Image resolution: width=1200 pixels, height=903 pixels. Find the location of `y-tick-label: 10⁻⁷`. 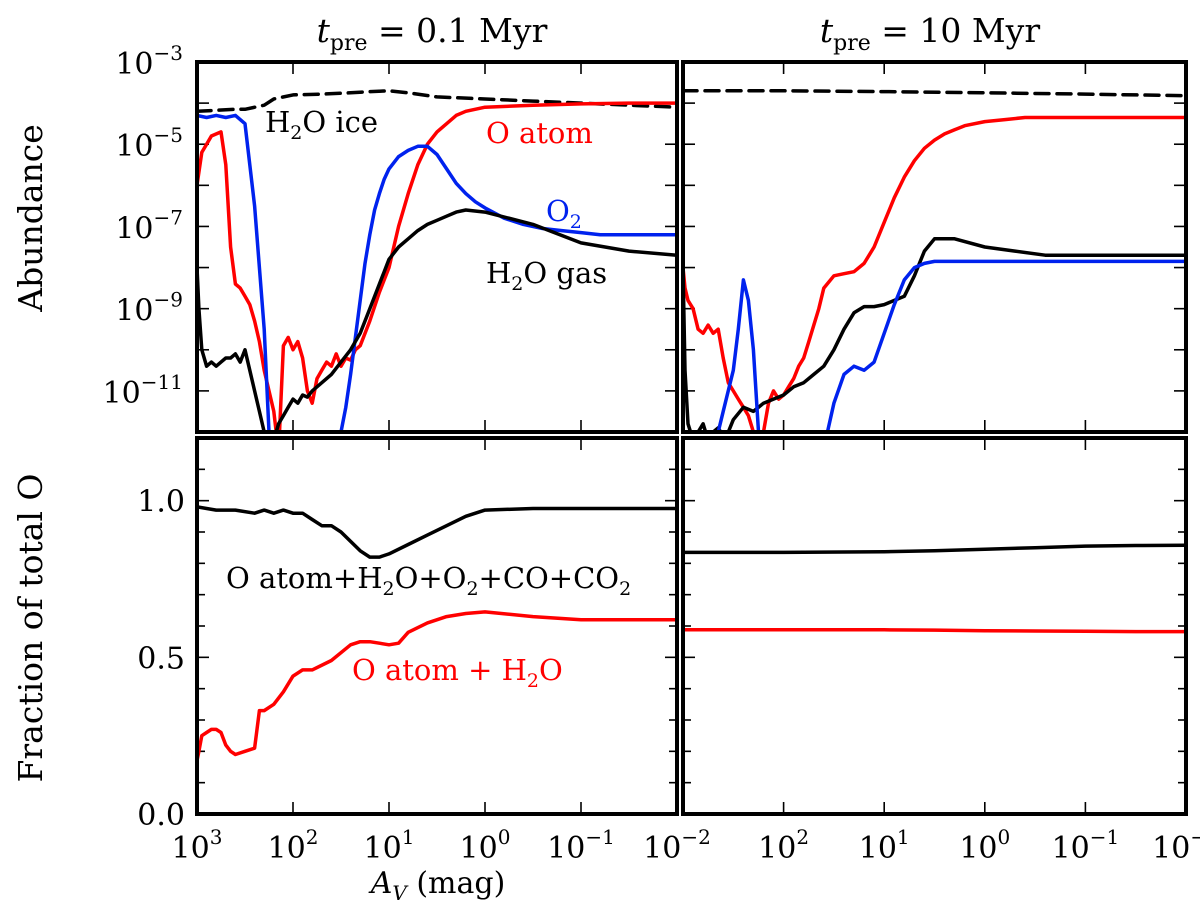

y-tick-label: 10⁻⁷ is located at coordinates (149, 225).